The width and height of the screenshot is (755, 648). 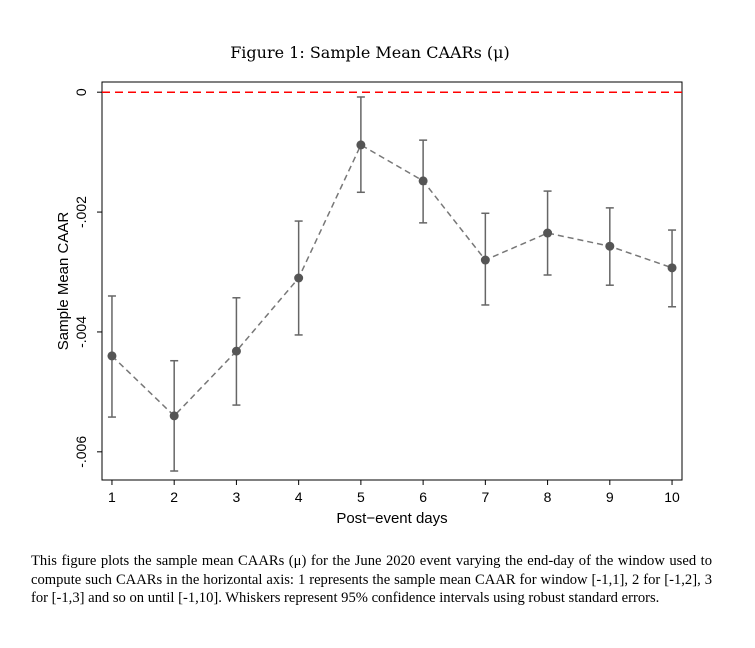 What do you see at coordinates (361, 497) in the screenshot?
I see `x-tick-label: 5` at bounding box center [361, 497].